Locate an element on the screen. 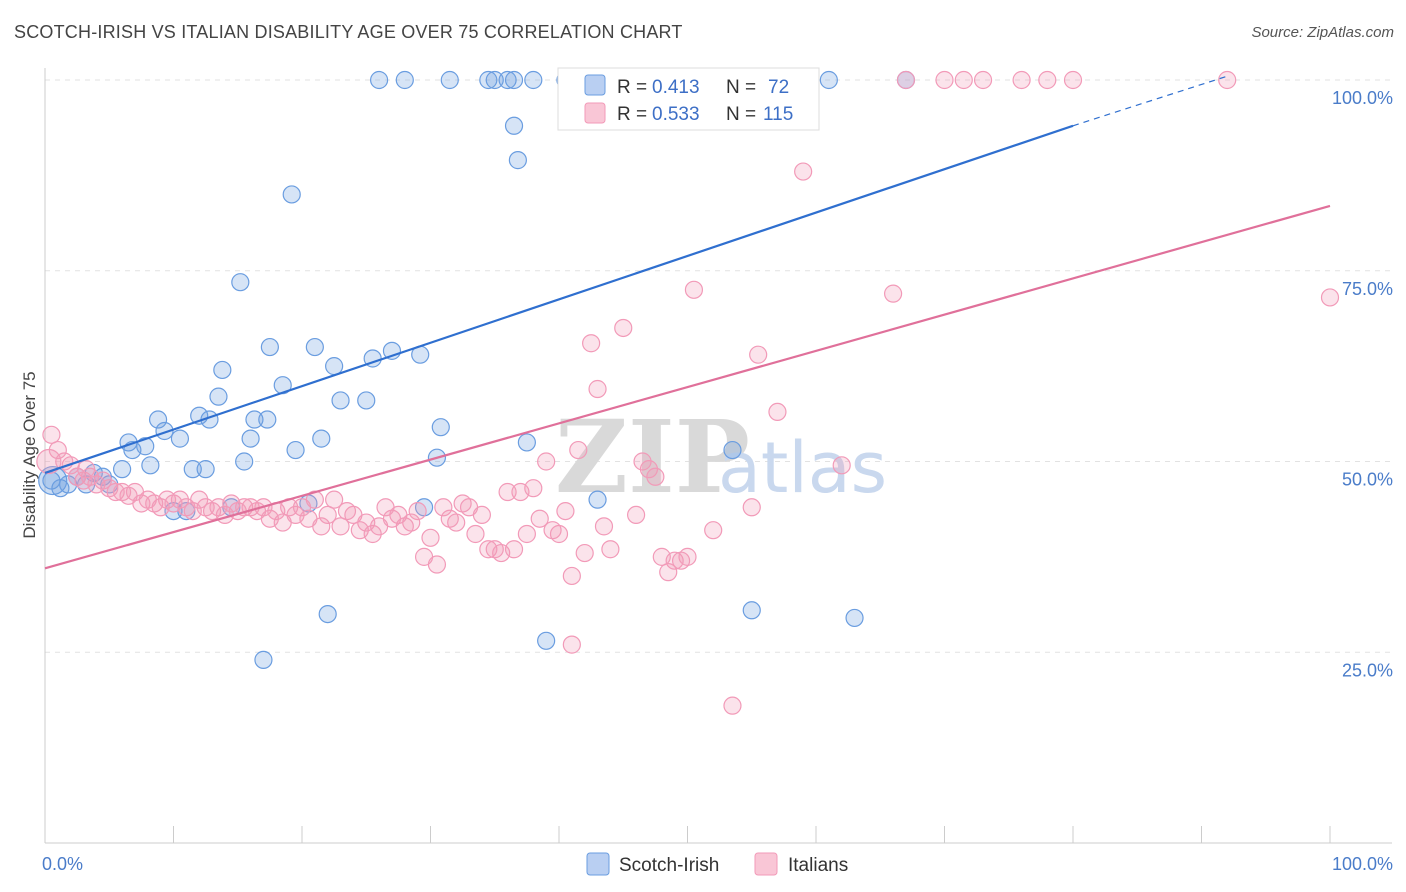 Image resolution: width=1406 pixels, height=892 pixels. y-tick-label-3: 100.0% is located at coordinates (1362, 98).